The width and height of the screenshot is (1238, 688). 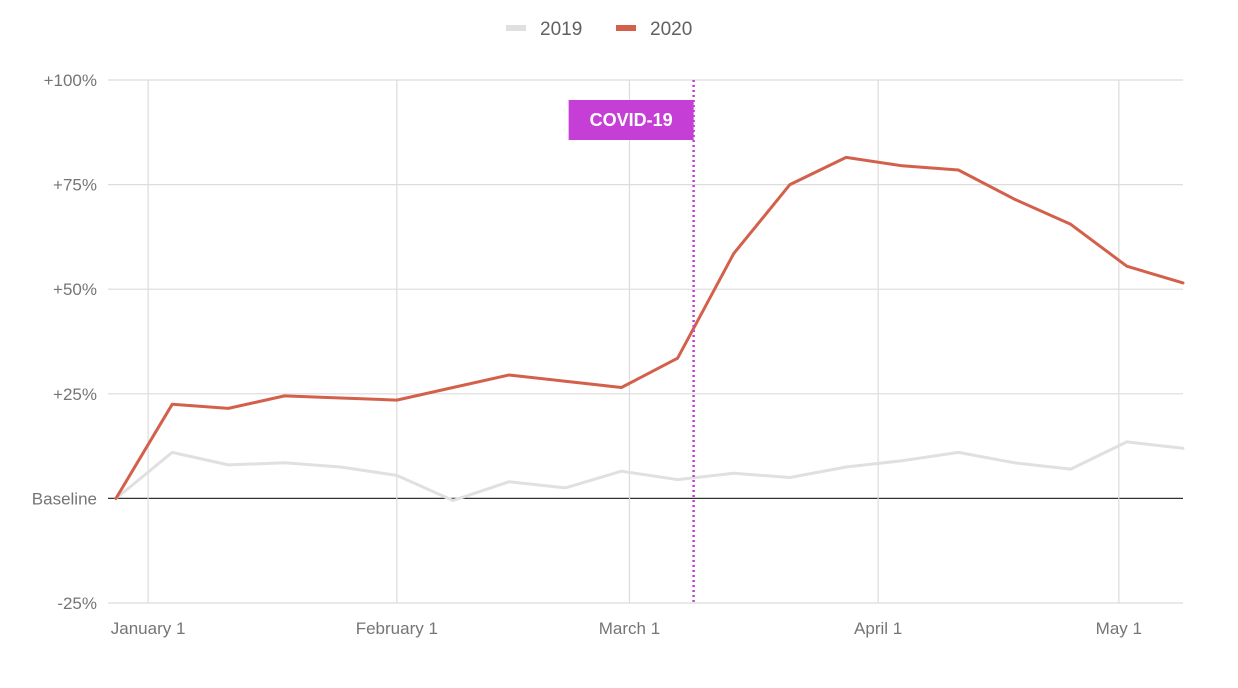 I want to click on covid-label: COVID-19, so click(x=631, y=120).